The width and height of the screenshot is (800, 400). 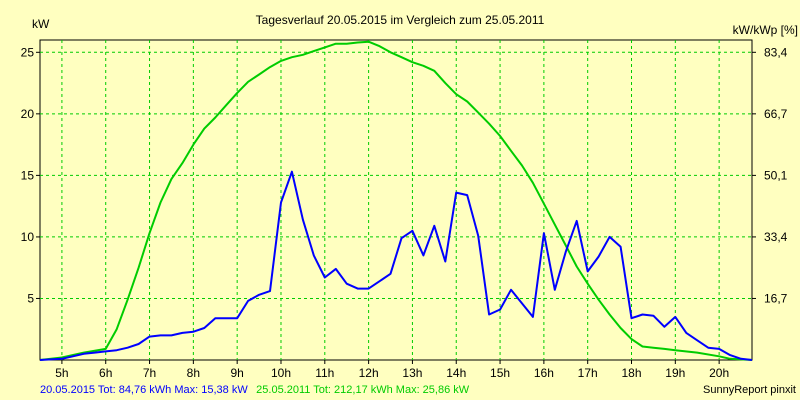 I want to click on y-tick-label: 10, so click(x=28, y=237).